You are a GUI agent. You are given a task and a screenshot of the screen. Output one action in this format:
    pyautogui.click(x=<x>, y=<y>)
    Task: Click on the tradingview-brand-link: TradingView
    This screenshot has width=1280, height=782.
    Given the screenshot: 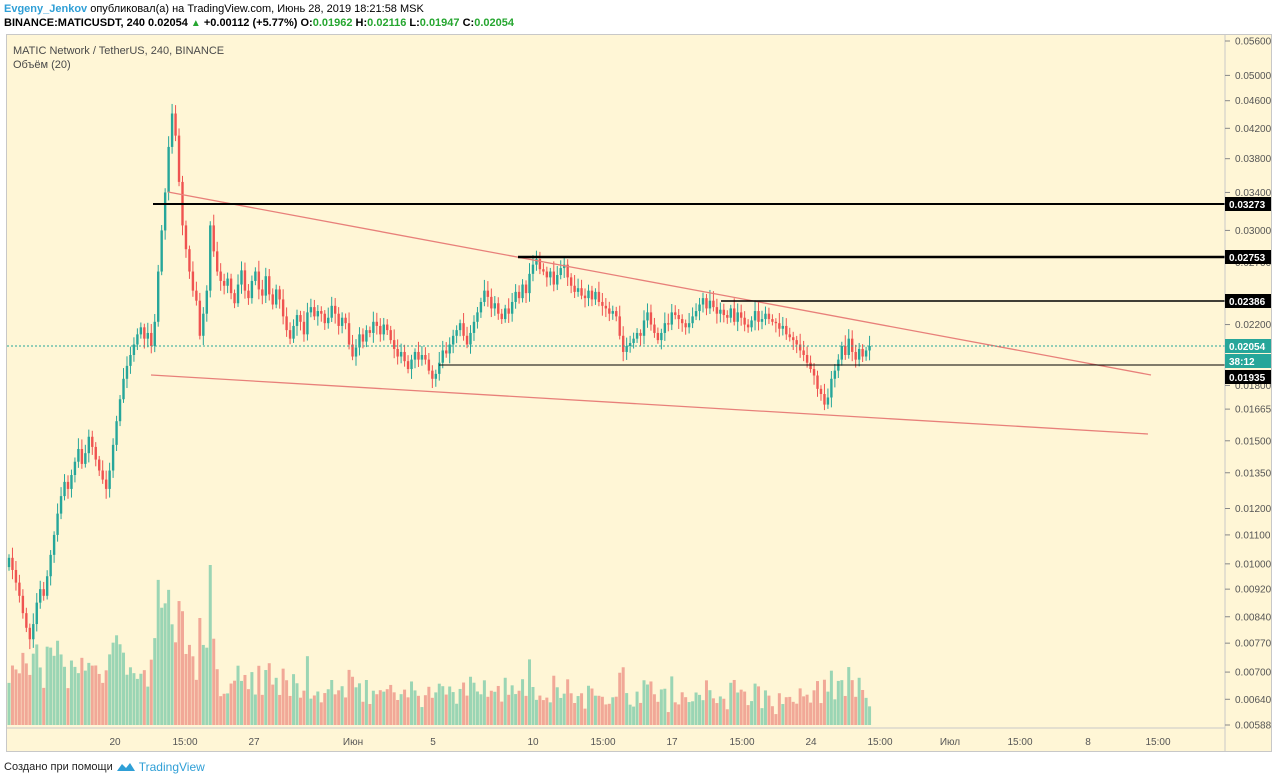 What is the action you would take?
    pyautogui.click(x=171, y=767)
    